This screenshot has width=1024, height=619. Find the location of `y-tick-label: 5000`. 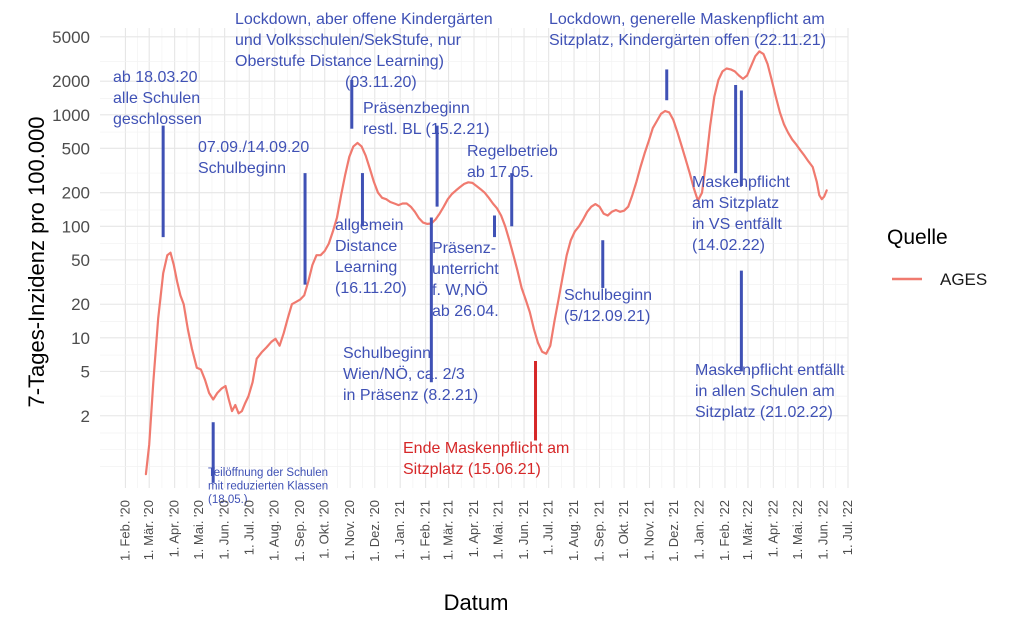

y-tick-label: 5000 is located at coordinates (71, 37).